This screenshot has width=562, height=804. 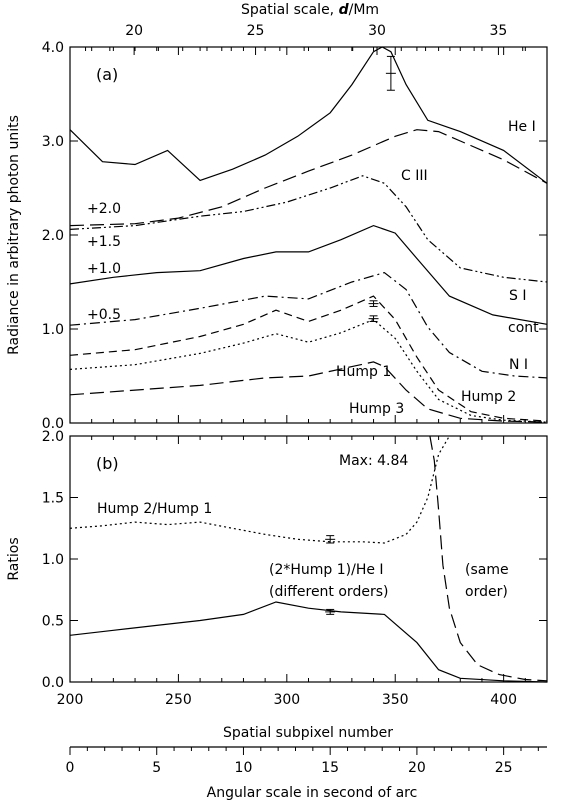 What do you see at coordinates (178, 700) in the screenshot?
I see `x-tick-label: 250` at bounding box center [178, 700].